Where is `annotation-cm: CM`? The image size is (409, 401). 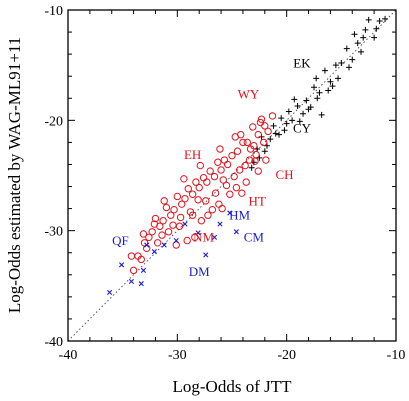
annotation-cm: CM is located at coordinates (254, 237).